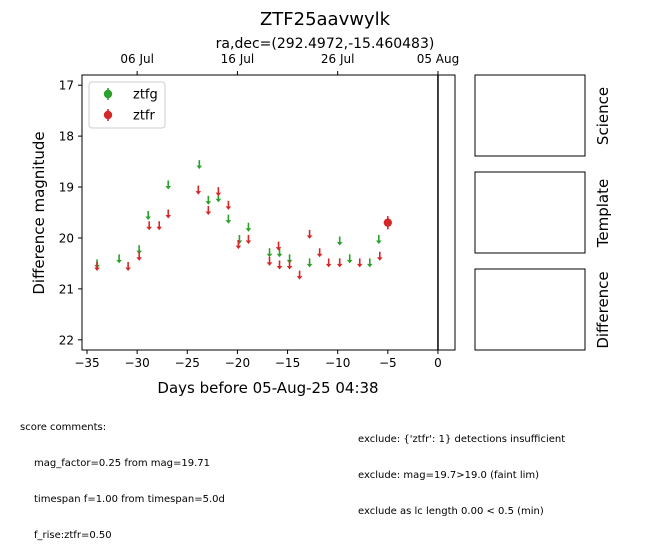 Image resolution: width=650 pixels, height=554 pixels. What do you see at coordinates (388, 363) in the screenshot?
I see `x-tick-label: −5` at bounding box center [388, 363].